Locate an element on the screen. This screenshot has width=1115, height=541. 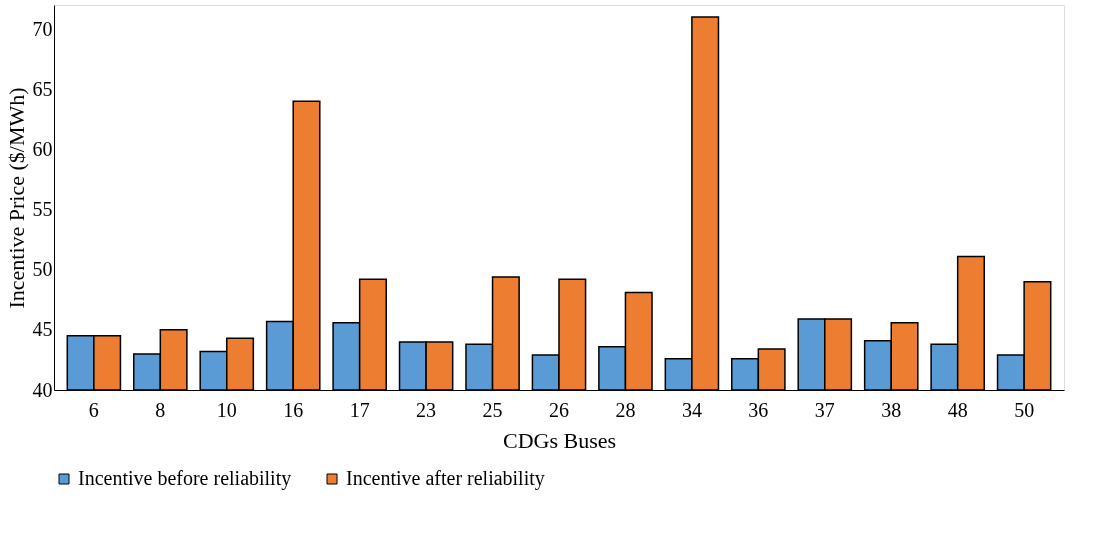
y-tick-label: 40 is located at coordinates (42, 389).